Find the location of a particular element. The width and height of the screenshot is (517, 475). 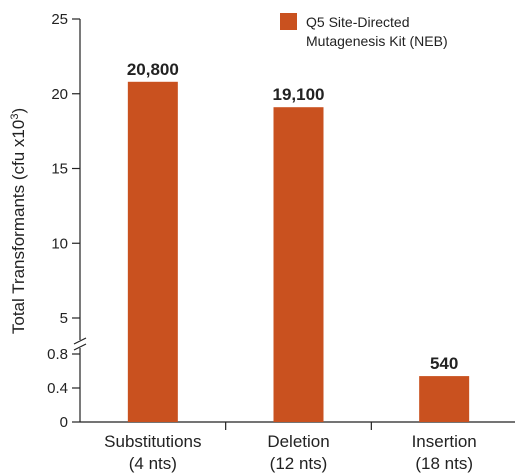

y-axis-title: Total Transformants (cfu x103) is located at coordinates (18, 221).